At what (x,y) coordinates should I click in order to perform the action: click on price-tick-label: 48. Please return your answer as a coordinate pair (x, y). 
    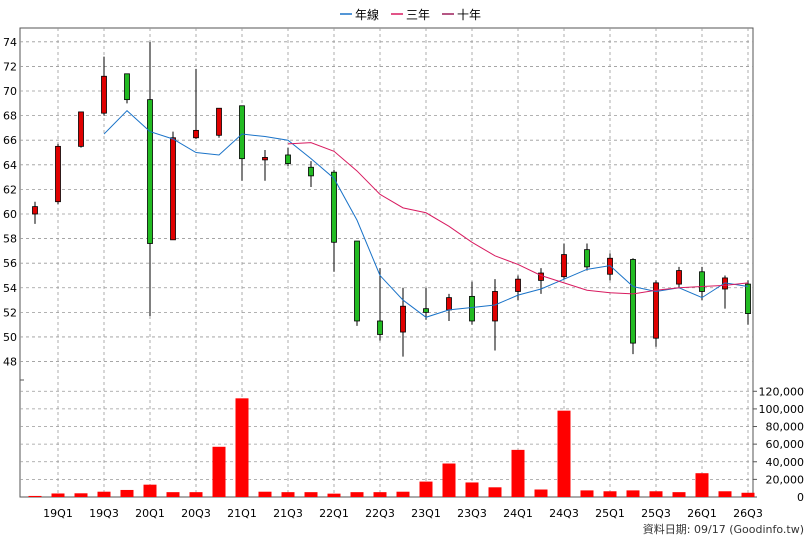
    Looking at the image, I should click on (10, 362).